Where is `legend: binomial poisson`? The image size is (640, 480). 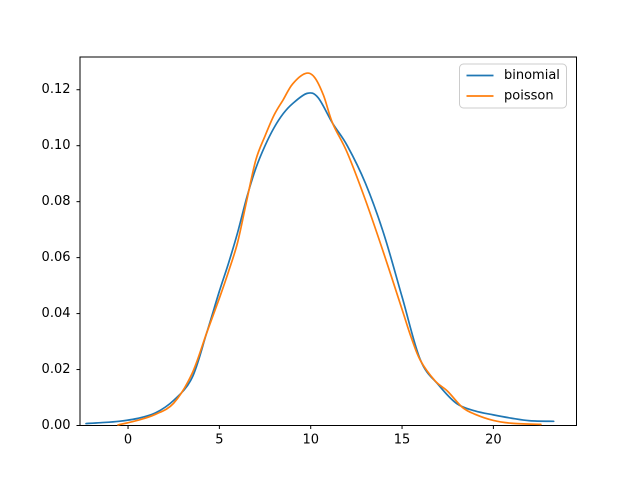
legend: binomial poisson is located at coordinates (513, 86).